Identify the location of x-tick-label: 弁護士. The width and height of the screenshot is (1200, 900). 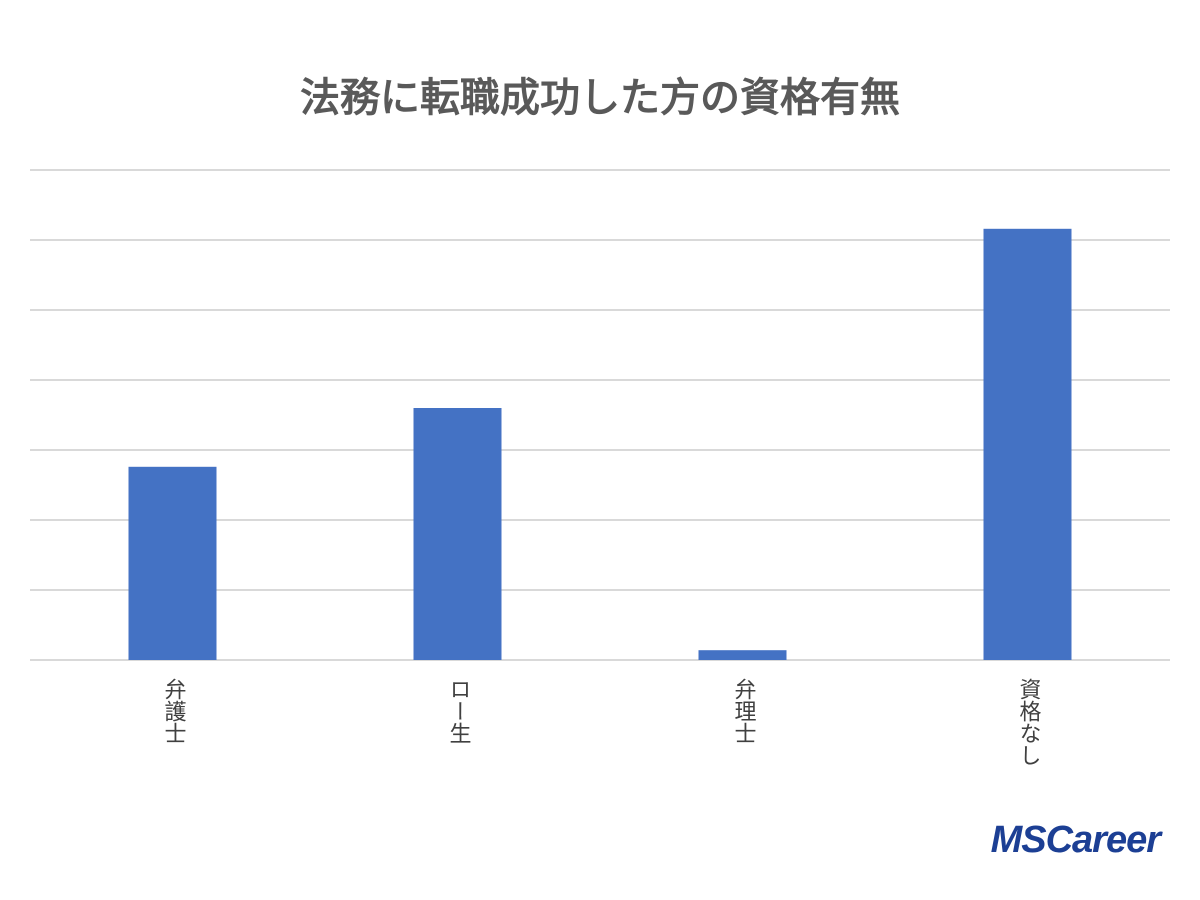
(174, 711).